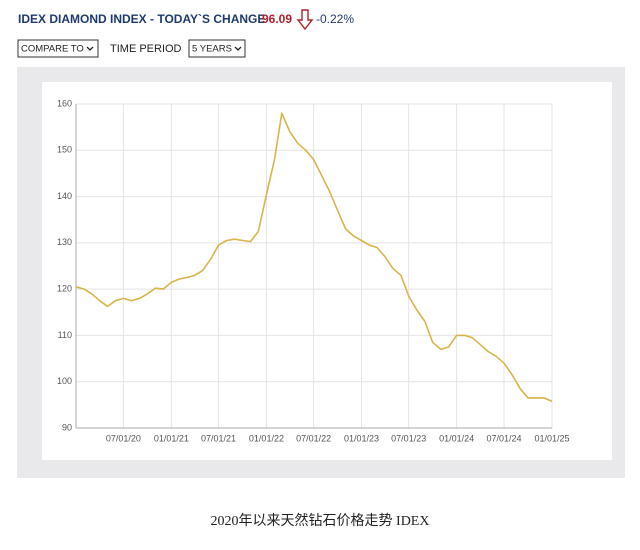  What do you see at coordinates (218, 438) in the screenshot?
I see `x-tick-label: 07/01/21` at bounding box center [218, 438].